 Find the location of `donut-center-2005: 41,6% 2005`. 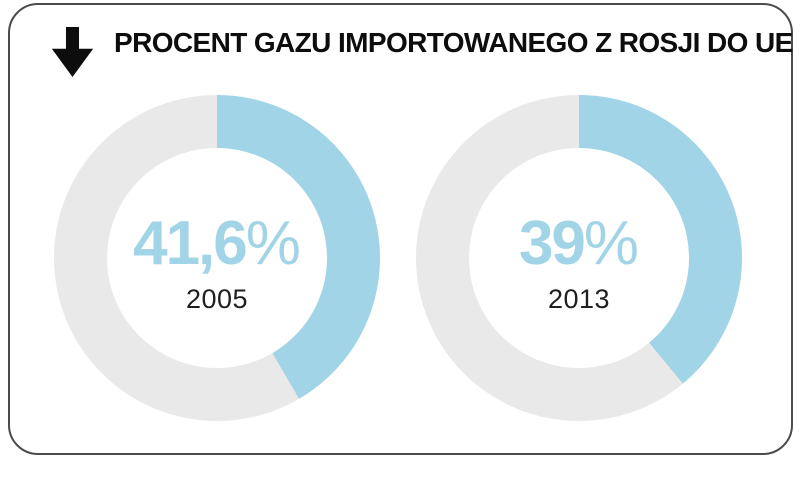

donut-center-2005: 41,6% 2005 is located at coordinates (217, 258).